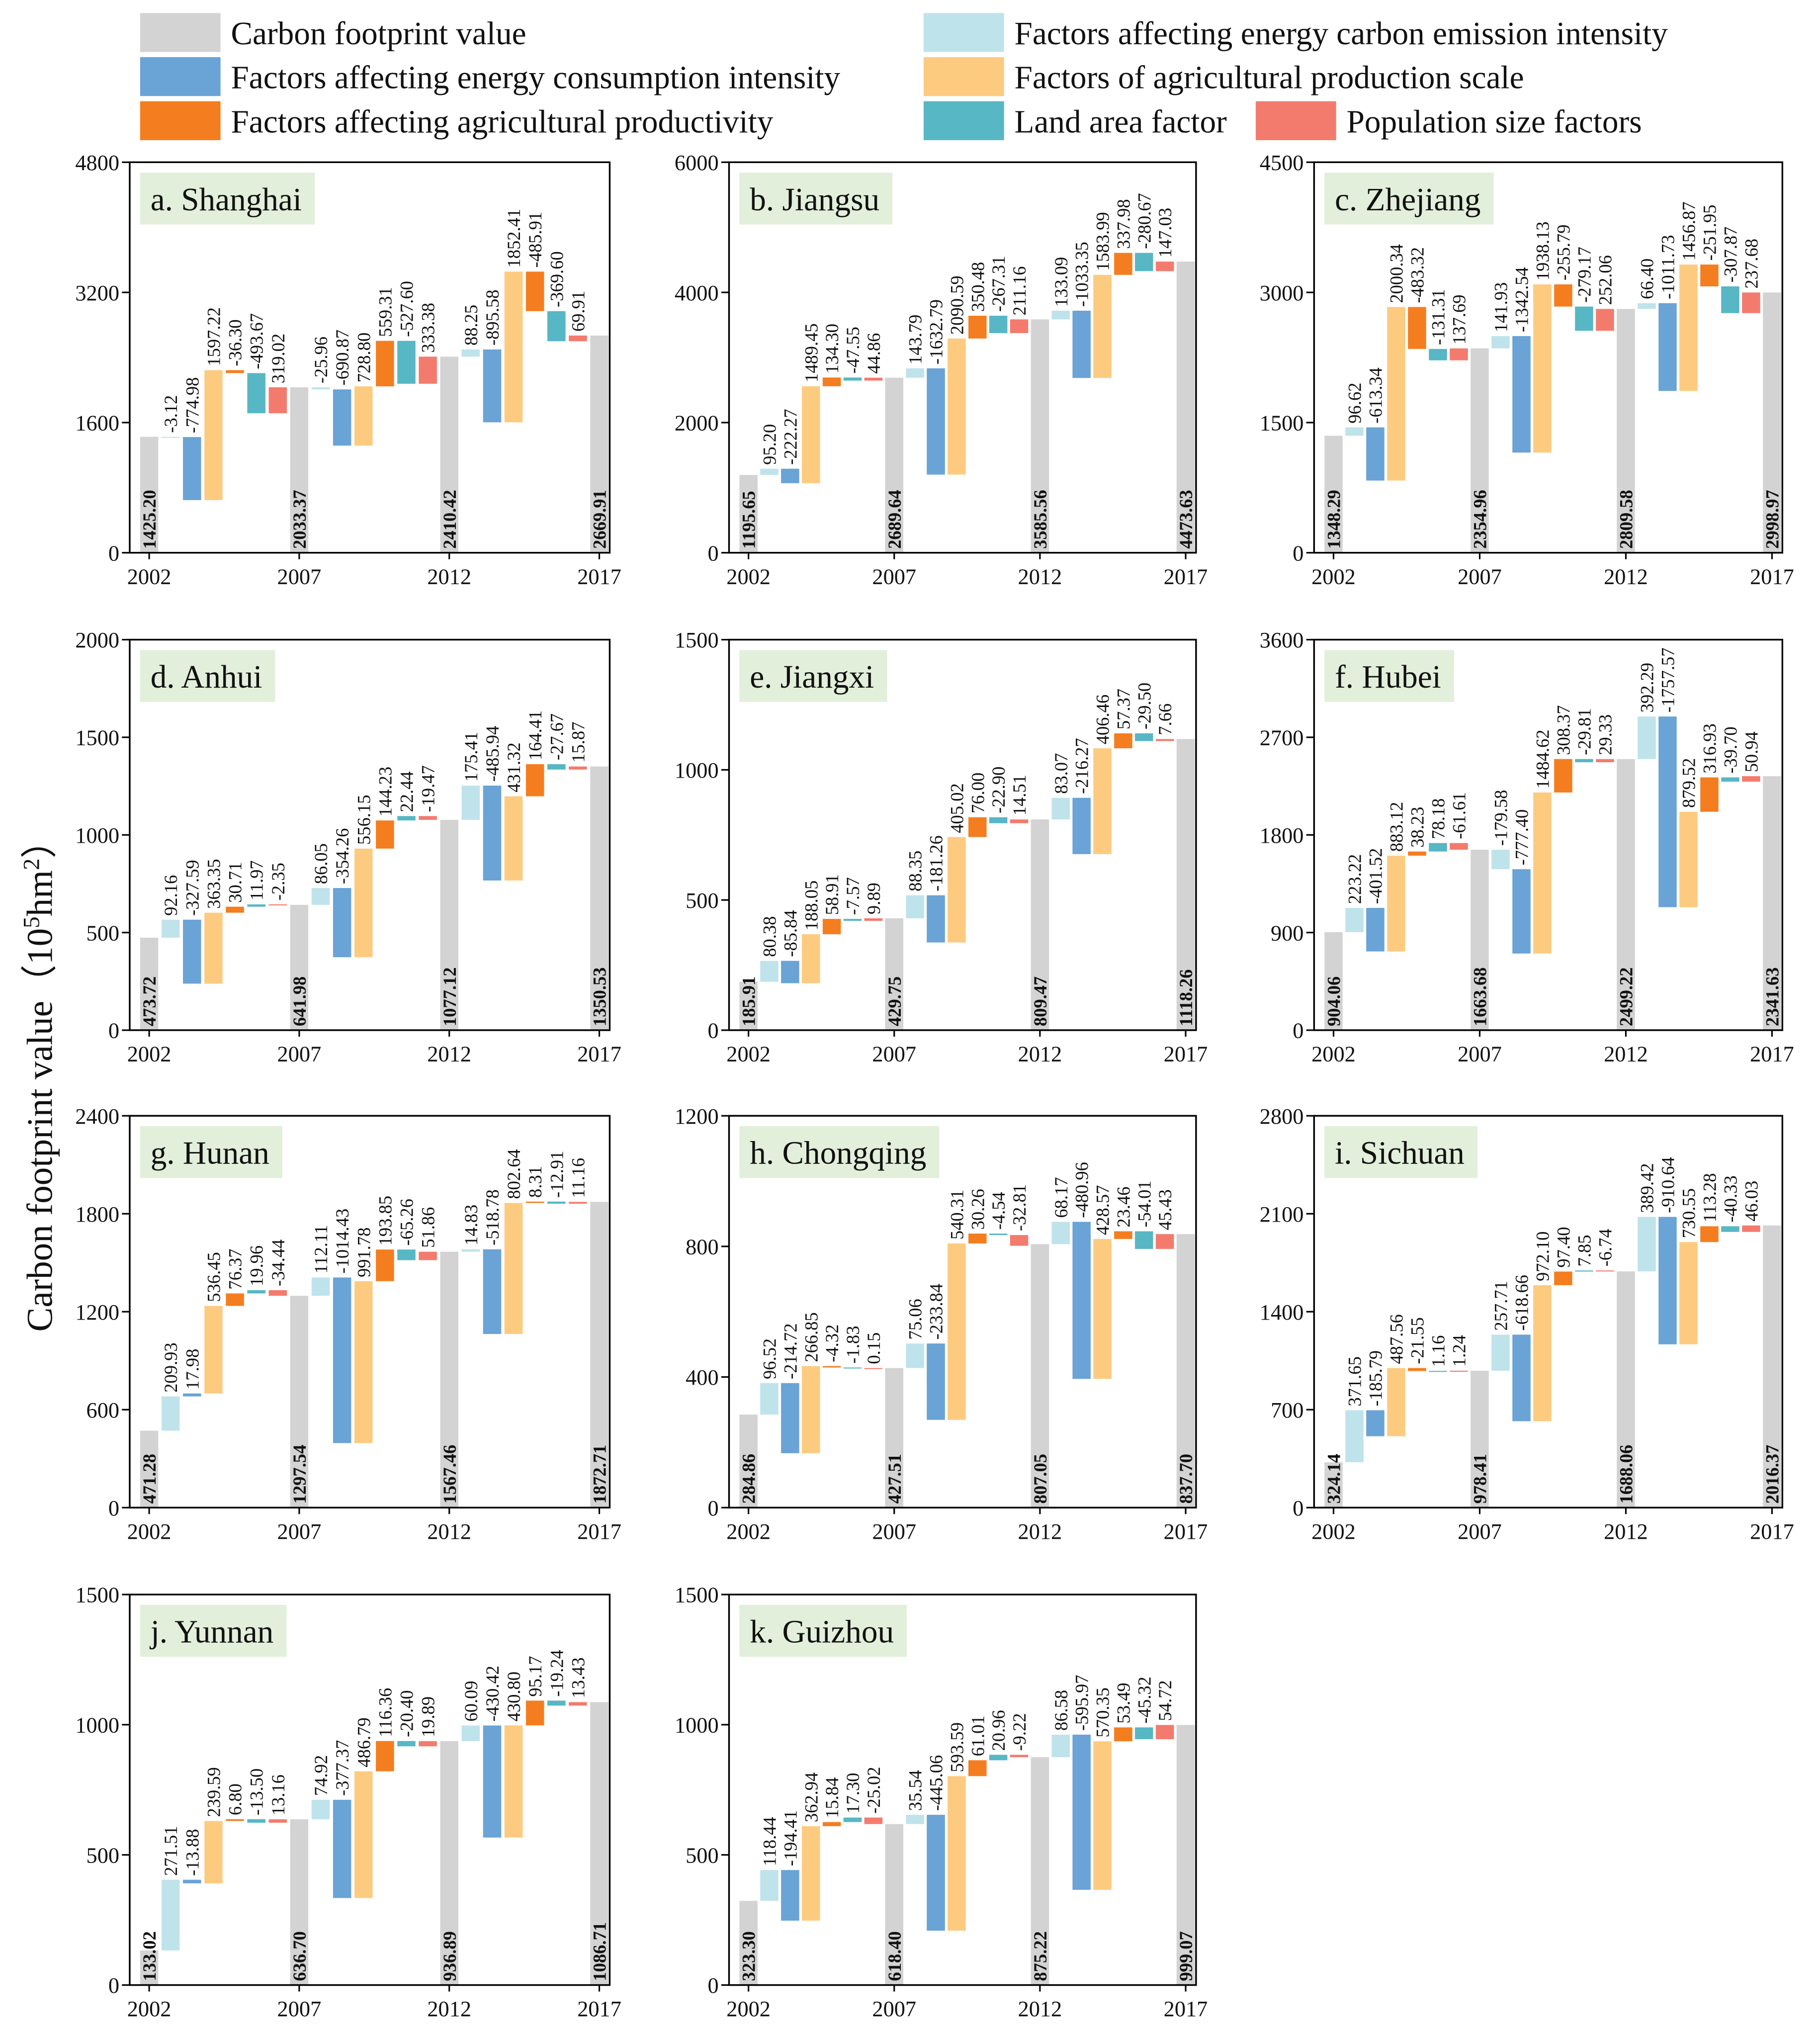 The height and width of the screenshot is (2037, 1820). What do you see at coordinates (180, 76) in the screenshot?
I see `legend-swatch-energy-consumption-intensity` at bounding box center [180, 76].